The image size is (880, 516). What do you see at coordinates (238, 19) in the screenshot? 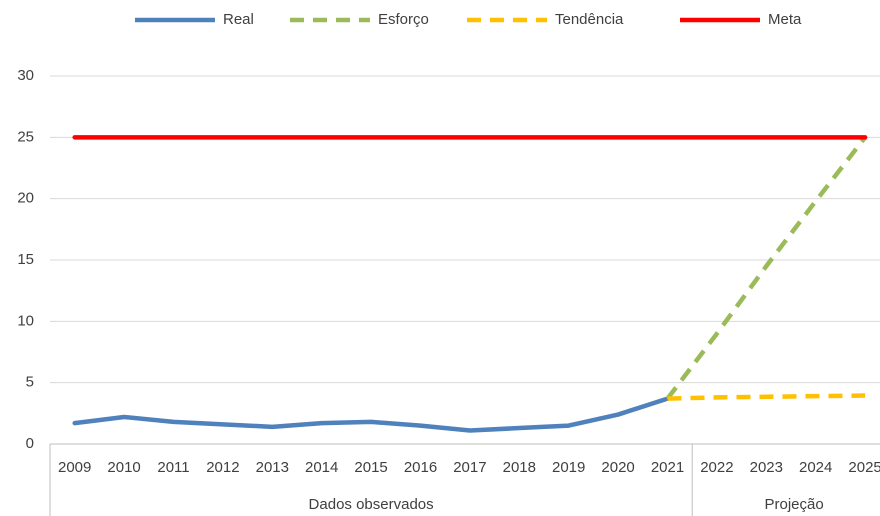
I see `legend-label: Real` at bounding box center [238, 19].